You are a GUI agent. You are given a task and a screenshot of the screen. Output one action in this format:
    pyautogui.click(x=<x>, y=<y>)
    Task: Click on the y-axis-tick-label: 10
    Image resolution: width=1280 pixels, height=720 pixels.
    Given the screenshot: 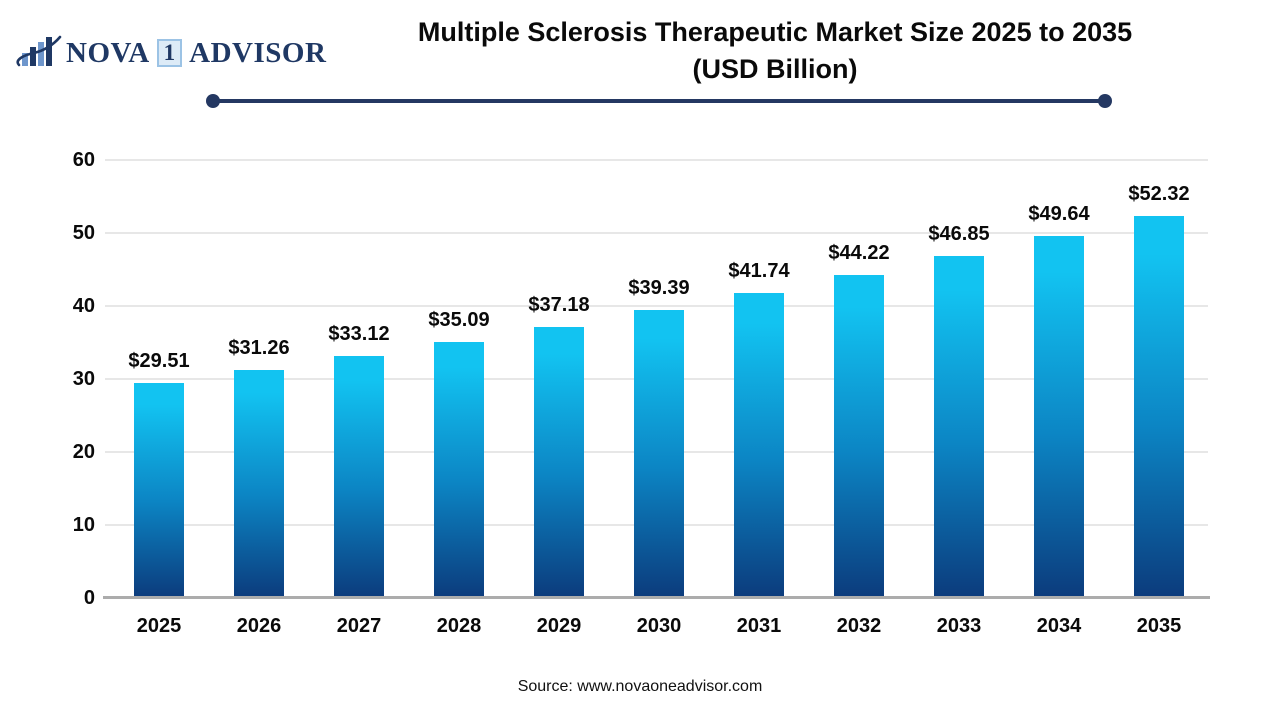 What is the action you would take?
    pyautogui.click(x=83, y=525)
    